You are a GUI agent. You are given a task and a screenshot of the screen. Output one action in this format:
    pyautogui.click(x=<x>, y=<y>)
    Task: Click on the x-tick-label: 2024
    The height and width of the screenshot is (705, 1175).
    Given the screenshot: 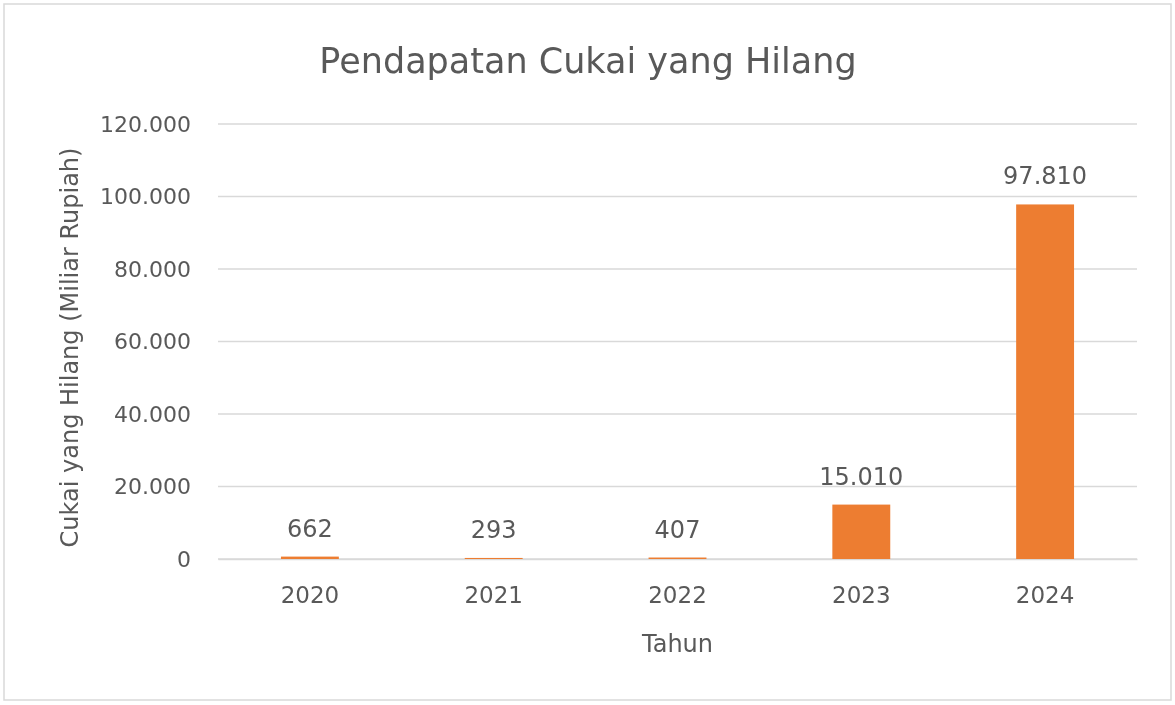 What is the action you would take?
    pyautogui.click(x=1045, y=595)
    